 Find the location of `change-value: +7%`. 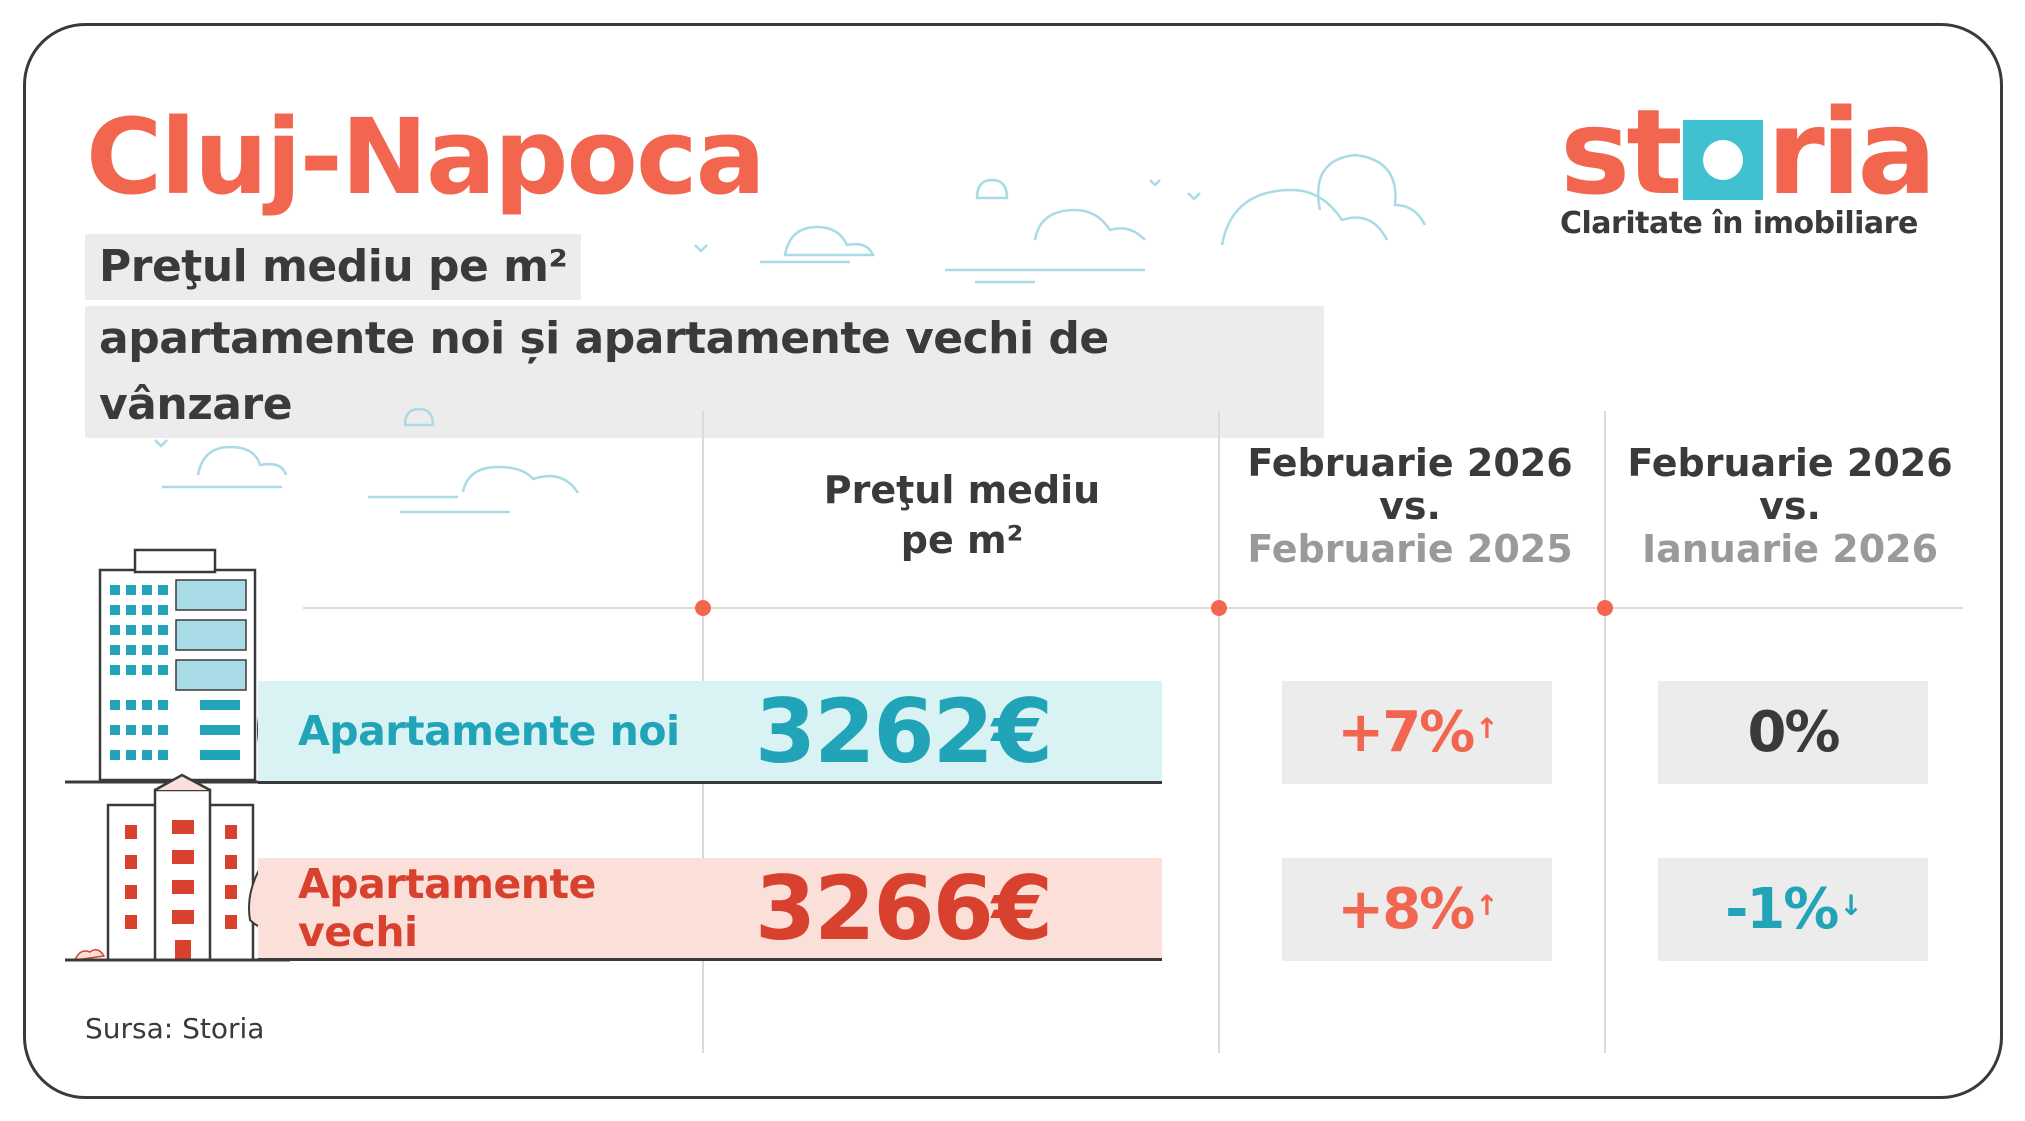

change-value: +7% is located at coordinates (1406, 732).